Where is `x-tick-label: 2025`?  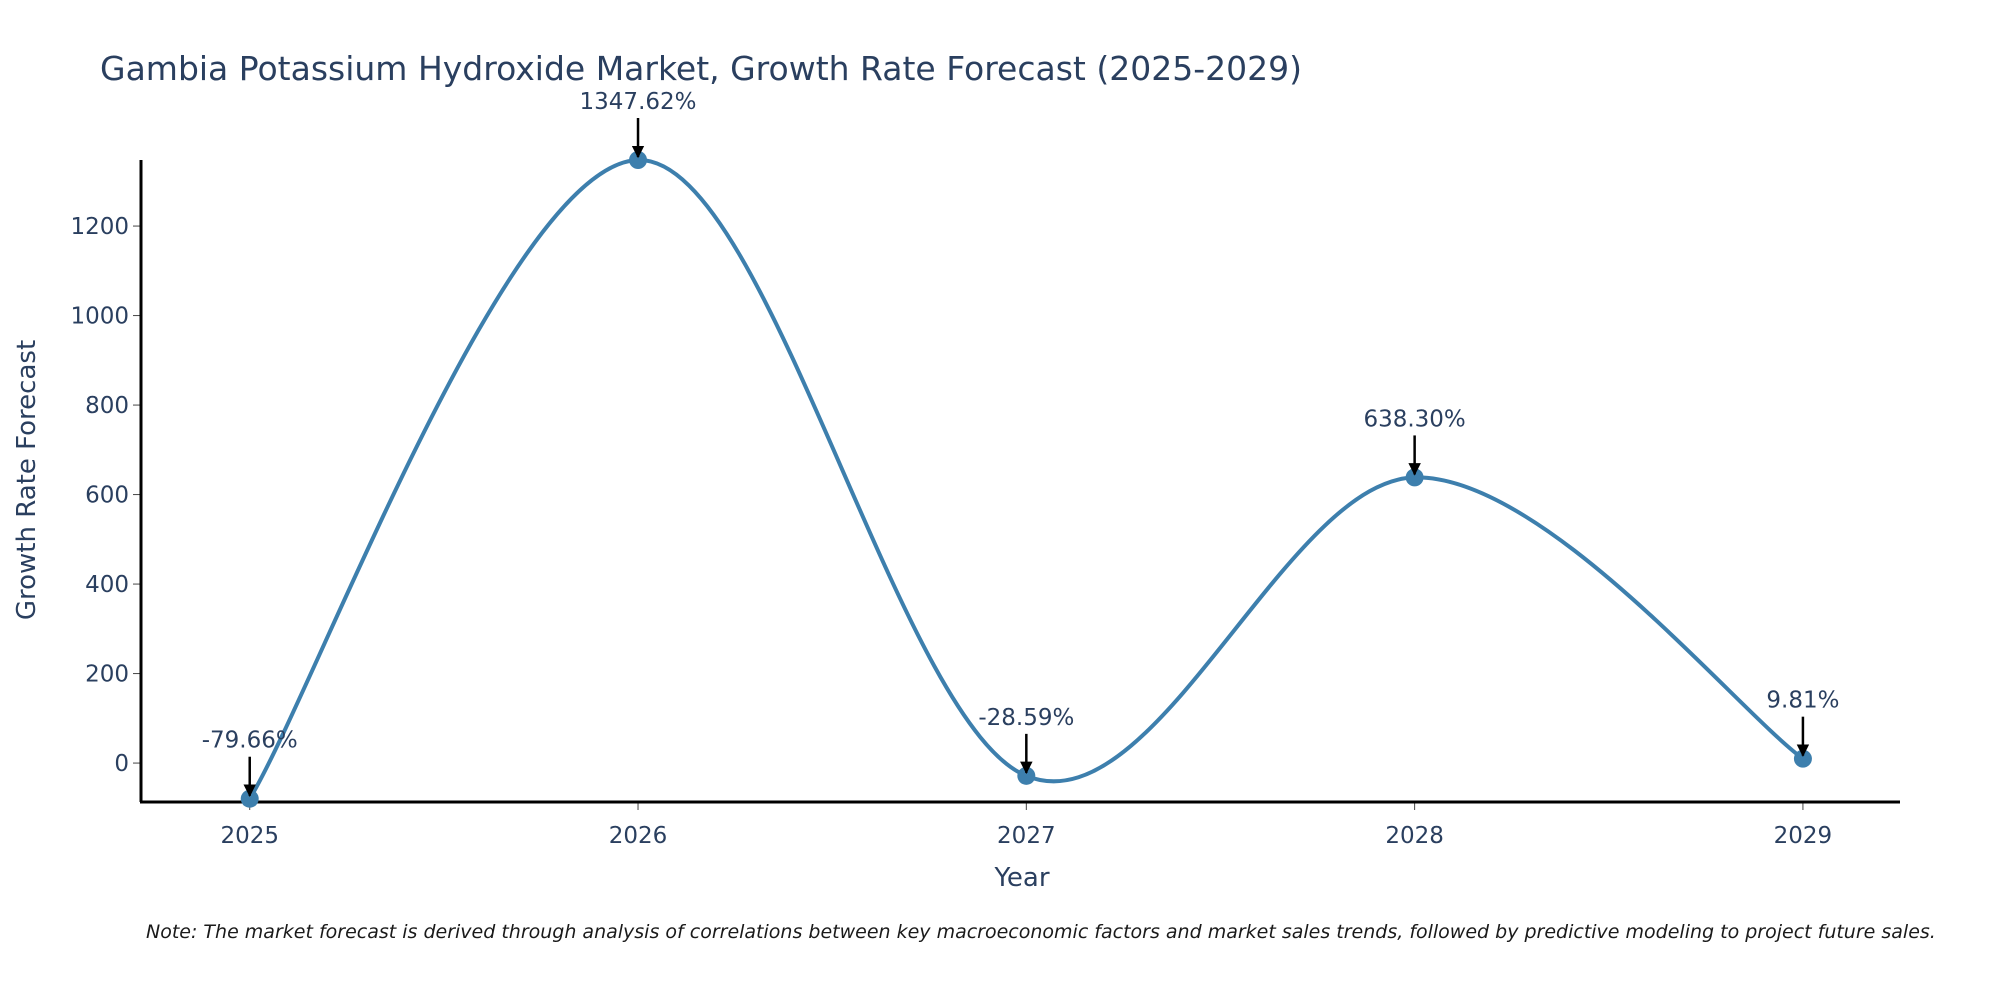 x-tick-label: 2025 is located at coordinates (249, 836).